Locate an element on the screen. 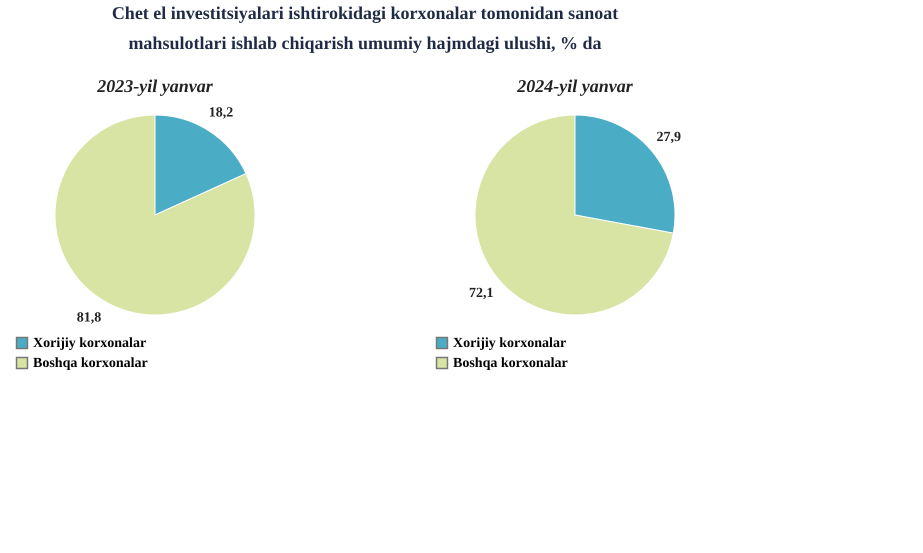 The width and height of the screenshot is (923, 553). data-label: 27,9 is located at coordinates (669, 137).